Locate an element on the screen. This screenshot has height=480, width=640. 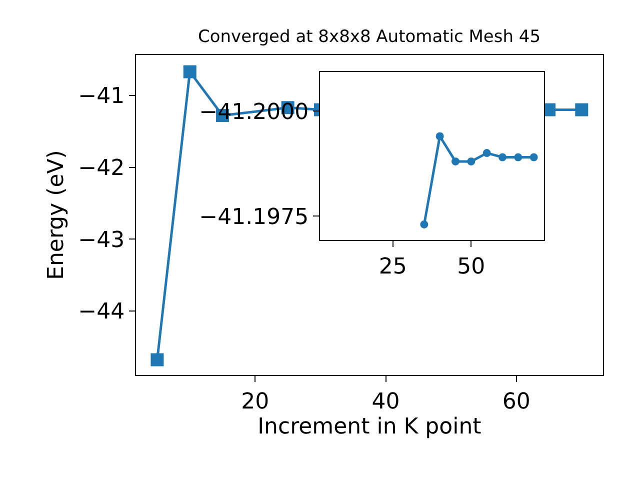
x-tick-label: 50 is located at coordinates (471, 267).